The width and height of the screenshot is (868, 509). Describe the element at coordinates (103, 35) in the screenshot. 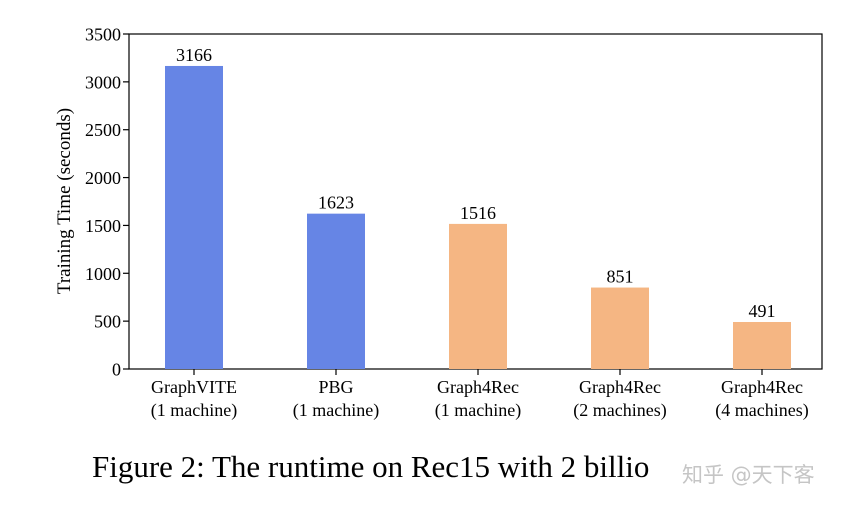

I see `y-tick-label: 3500` at that location.